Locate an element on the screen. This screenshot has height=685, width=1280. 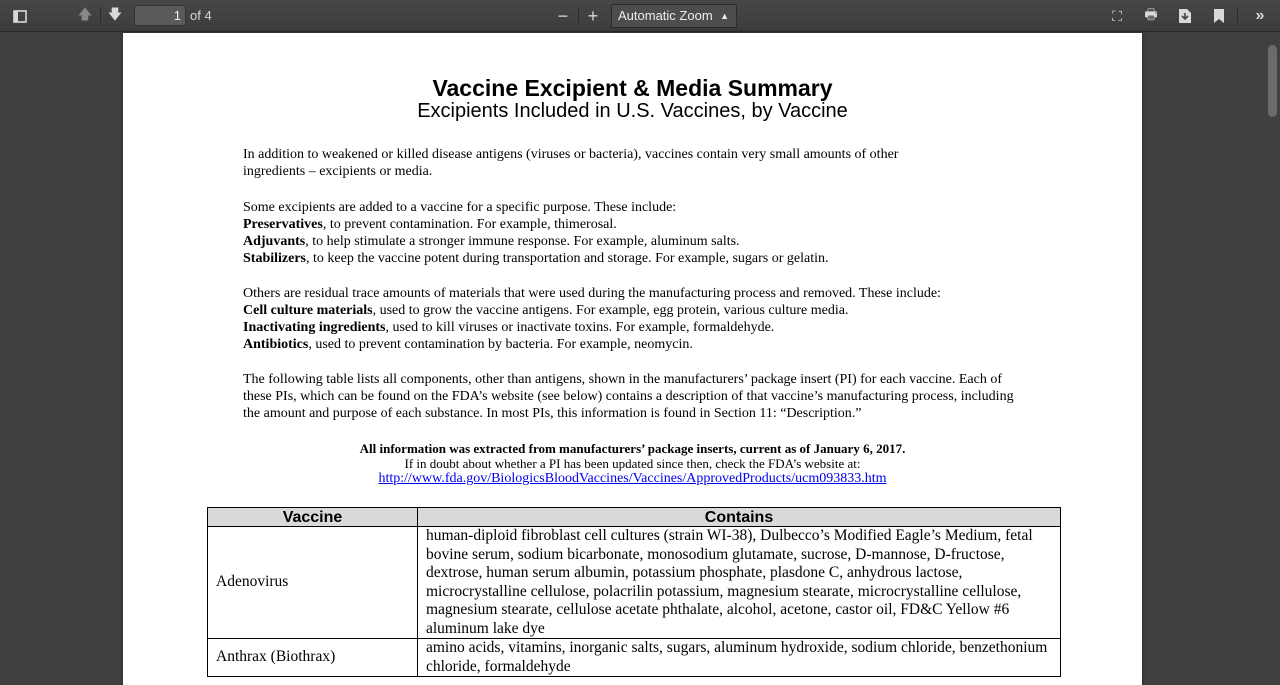
print-icon: 🖶 is located at coordinates (1151, 14).